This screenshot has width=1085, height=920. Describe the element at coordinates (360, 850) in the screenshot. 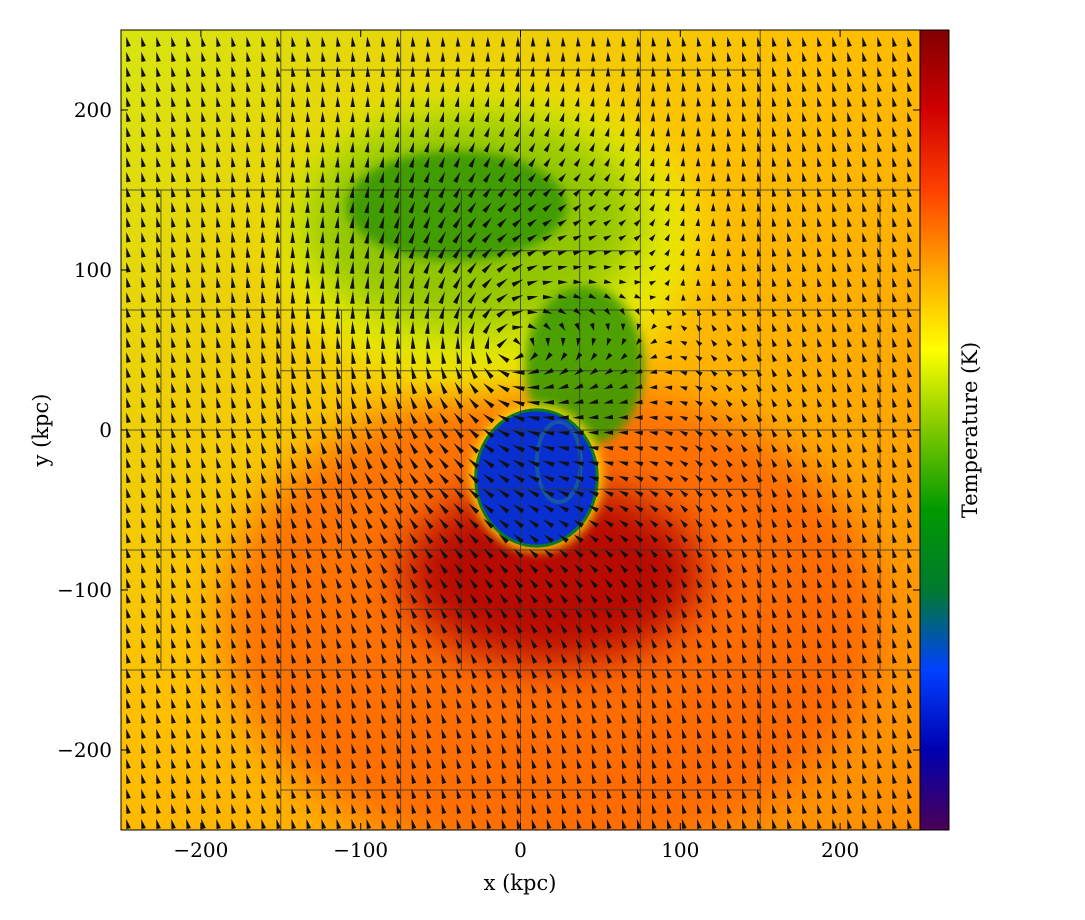

I see `x-tick-label: −100` at that location.